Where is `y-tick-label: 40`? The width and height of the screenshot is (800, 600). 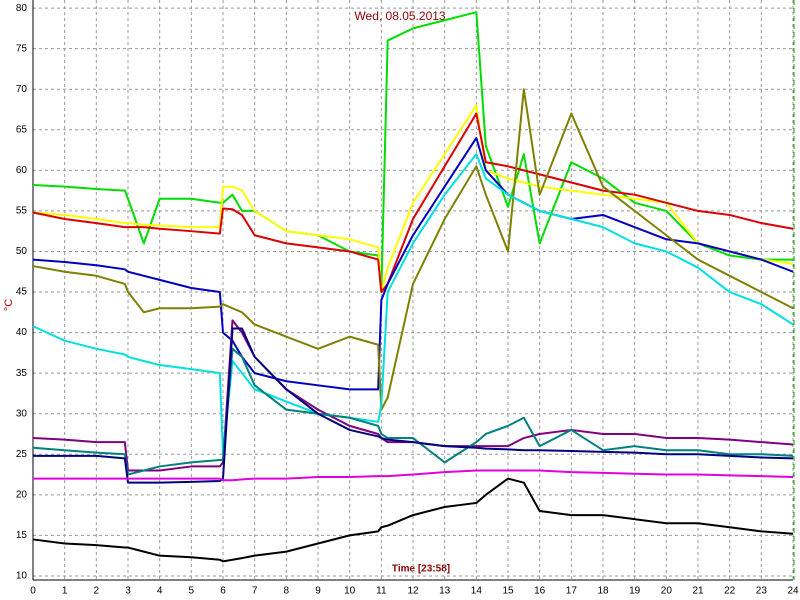
y-tick-label: 40 is located at coordinates (22, 332).